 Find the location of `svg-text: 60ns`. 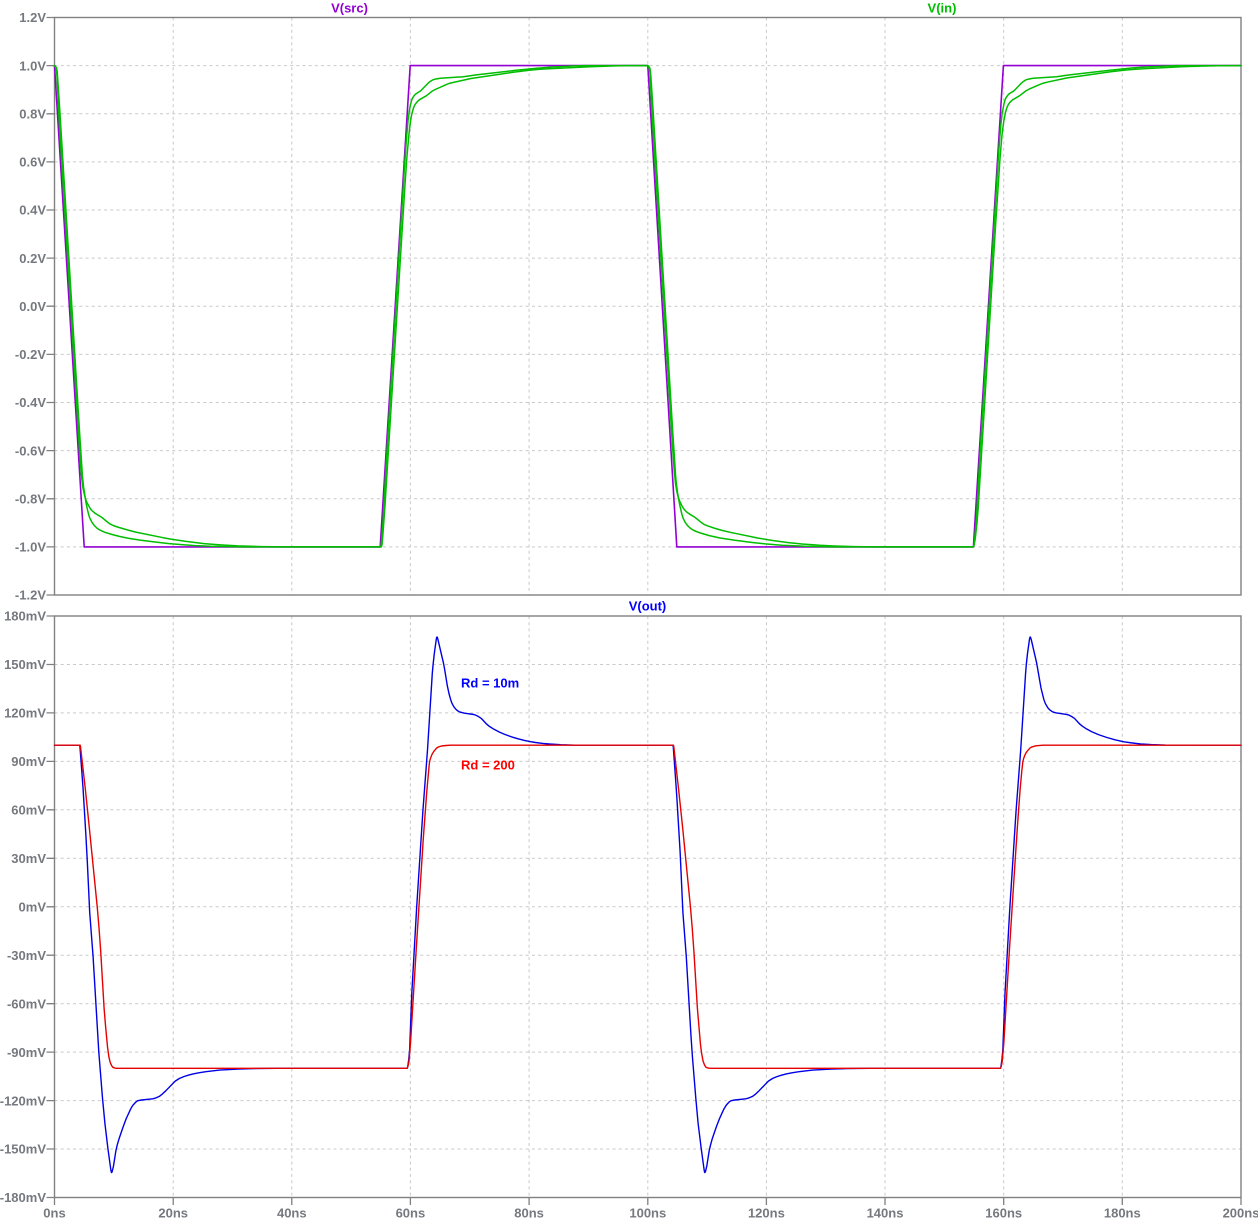

svg-text: 60ns is located at coordinates (411, 1213).